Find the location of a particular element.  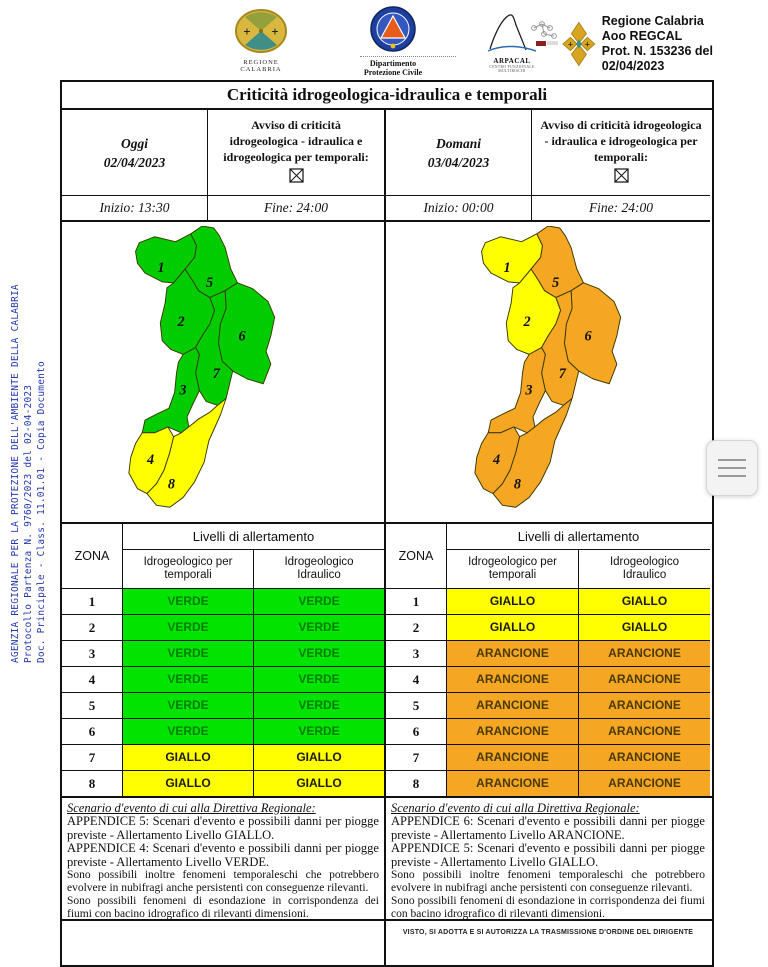

levels-row: 1 GIALLO GIALLO is located at coordinates (548, 601).